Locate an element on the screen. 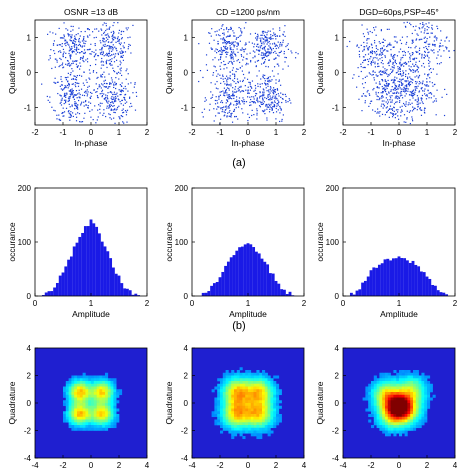 The width and height of the screenshot is (474, 474). x-tick-label: 2 is located at coordinates (455, 132).